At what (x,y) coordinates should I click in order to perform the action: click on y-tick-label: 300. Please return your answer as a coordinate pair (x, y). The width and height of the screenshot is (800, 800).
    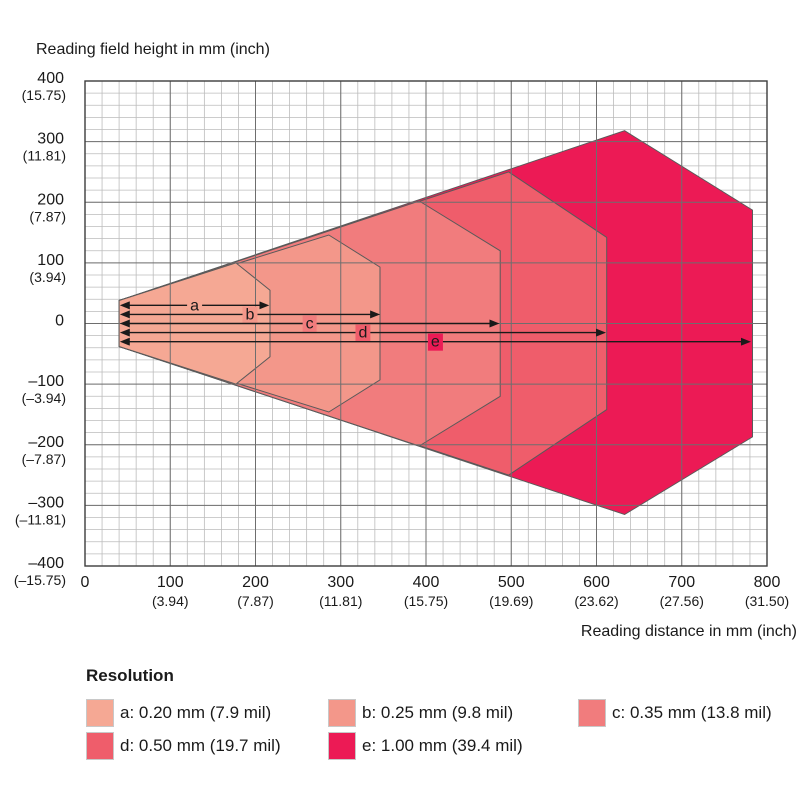
    Looking at the image, I should click on (50, 139).